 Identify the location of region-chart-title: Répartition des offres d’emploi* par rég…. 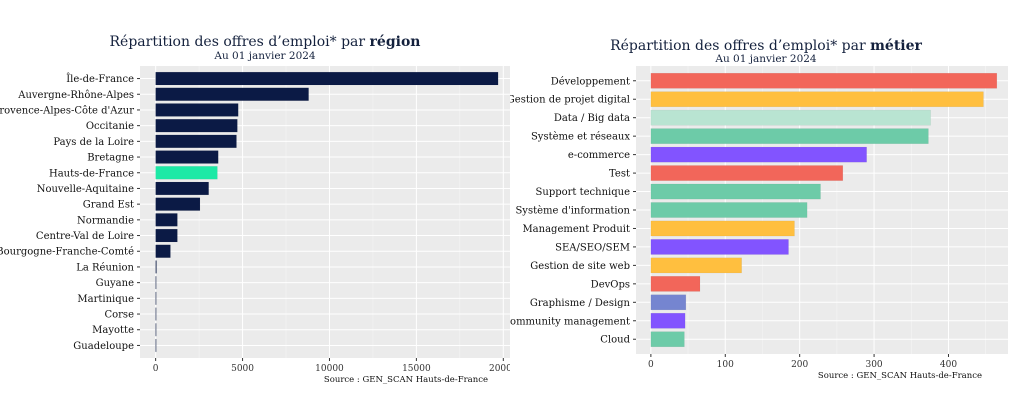
(265, 42).